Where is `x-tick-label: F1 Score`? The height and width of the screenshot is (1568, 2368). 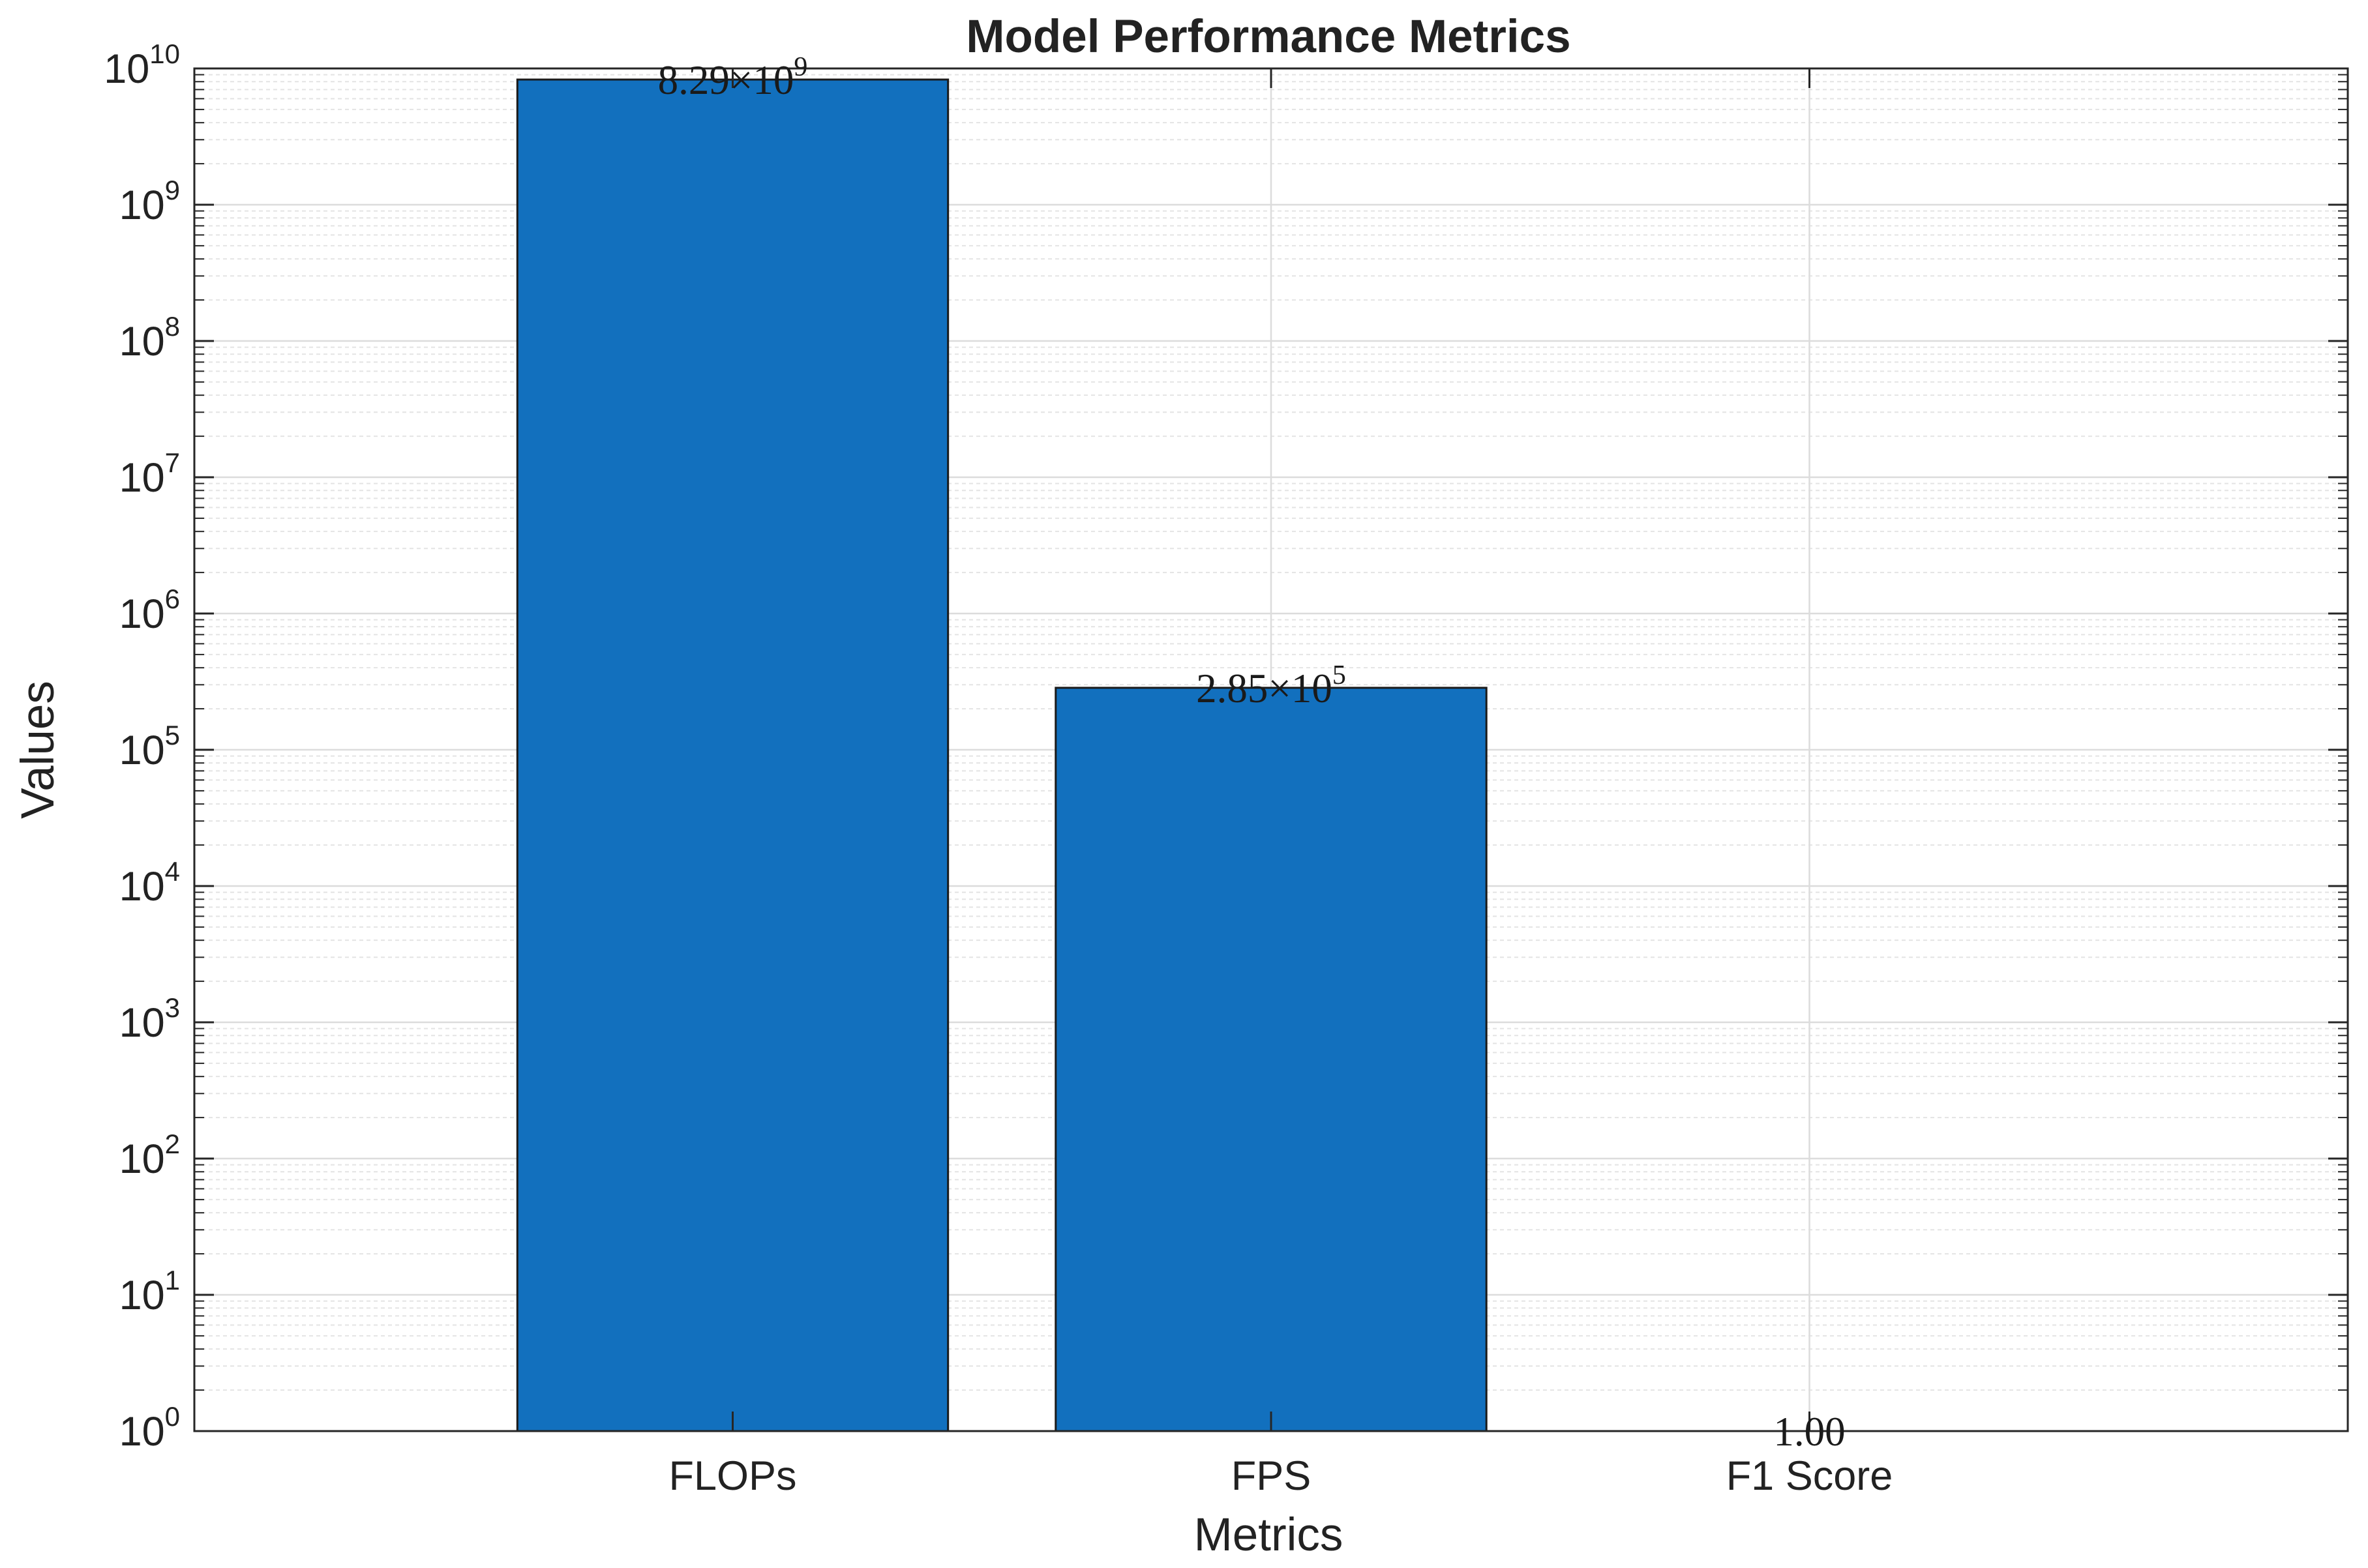
x-tick-label: F1 Score is located at coordinates (1809, 1476).